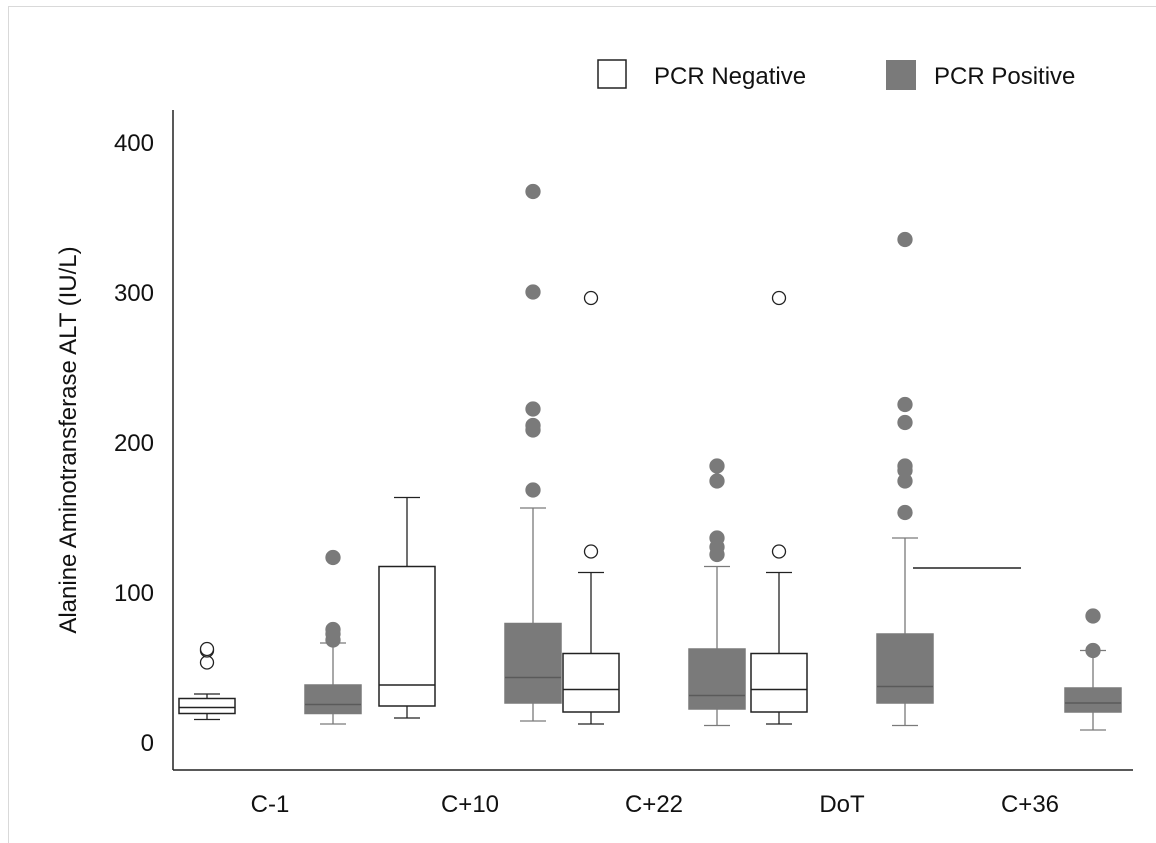 The height and width of the screenshot is (843, 1156). What do you see at coordinates (270, 804) in the screenshot?
I see `x-tick-label: C-1` at bounding box center [270, 804].